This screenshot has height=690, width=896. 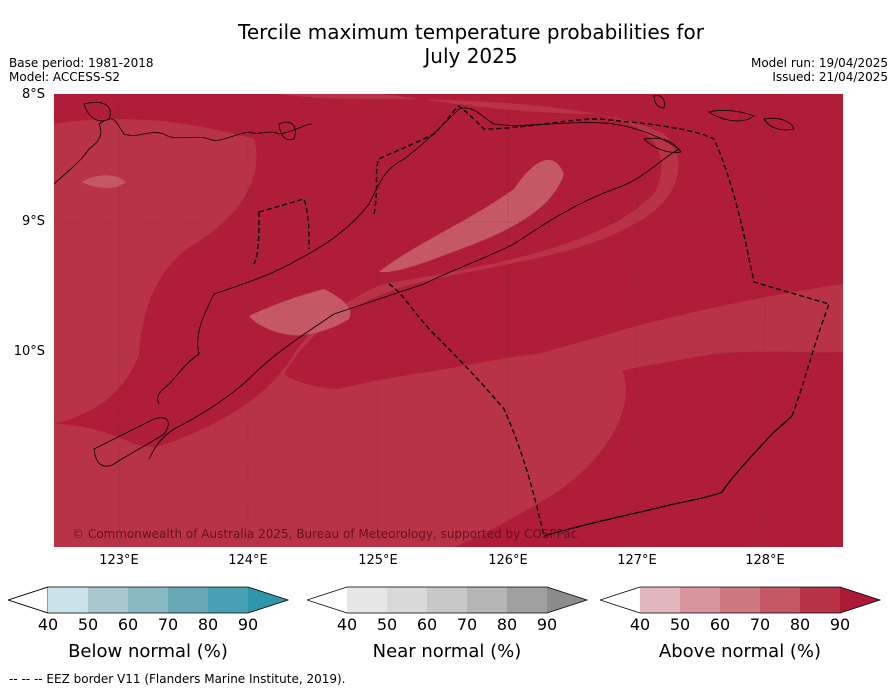 I want to click on colorbar-near-arrow-right, so click(x=567, y=600).